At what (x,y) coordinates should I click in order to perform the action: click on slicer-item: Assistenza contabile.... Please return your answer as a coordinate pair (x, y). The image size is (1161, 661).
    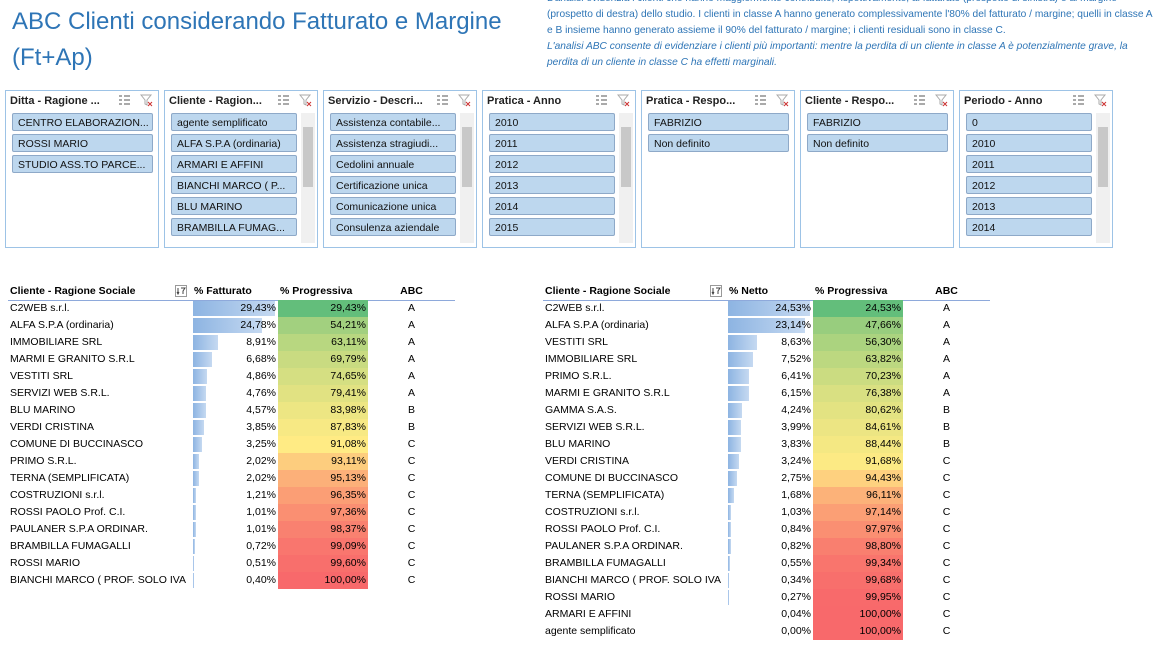
    Looking at the image, I should click on (393, 122).